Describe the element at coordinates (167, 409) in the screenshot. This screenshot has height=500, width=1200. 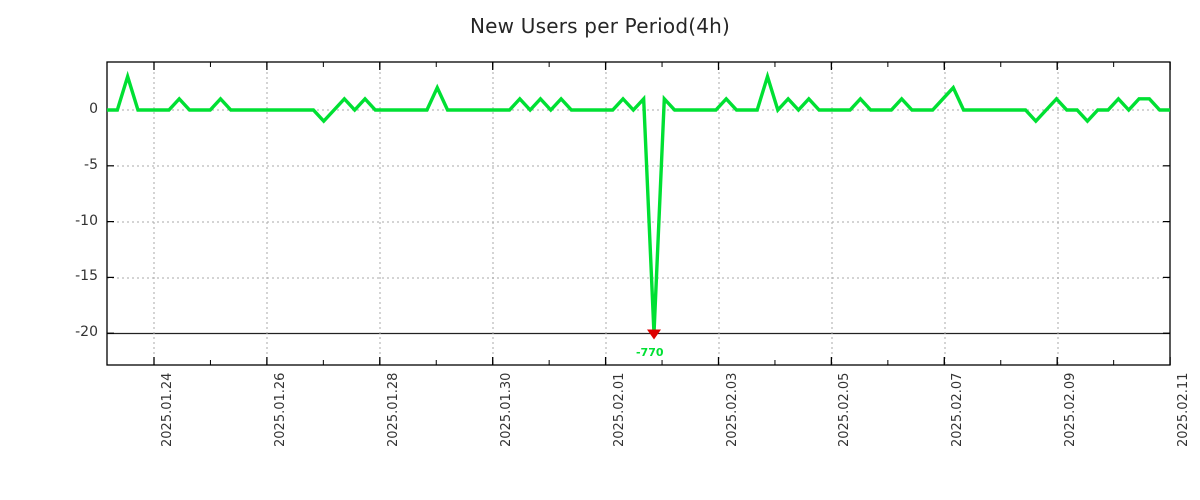
I see `x-axis-label-0: 2025.01.24` at that location.